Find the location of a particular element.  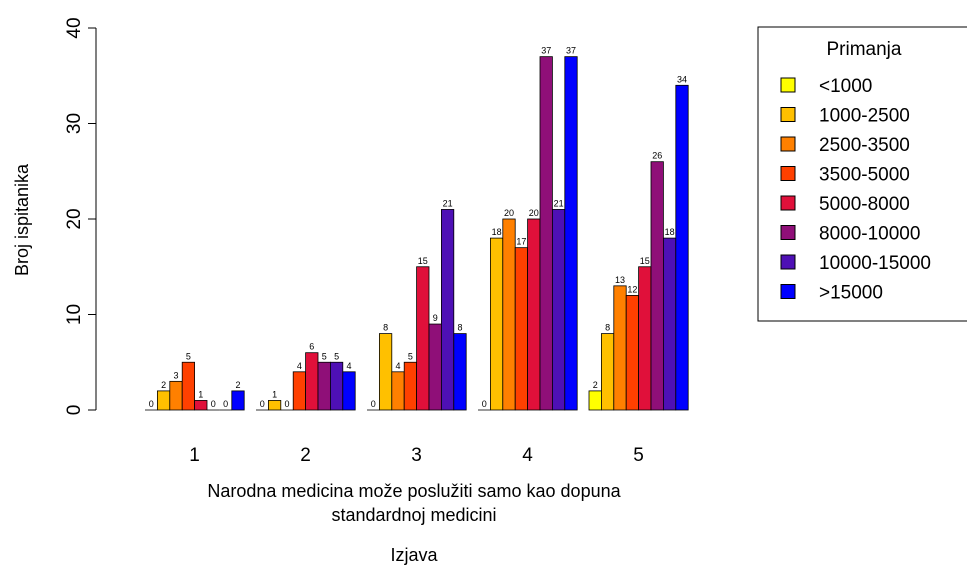

x-tick-labels-group: 1 2 3 4 5 is located at coordinates (416, 455).